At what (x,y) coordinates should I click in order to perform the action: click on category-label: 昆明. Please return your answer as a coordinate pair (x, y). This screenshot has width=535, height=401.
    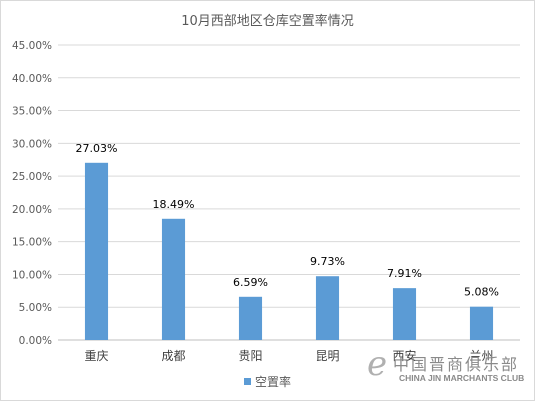
    Looking at the image, I should click on (327, 356).